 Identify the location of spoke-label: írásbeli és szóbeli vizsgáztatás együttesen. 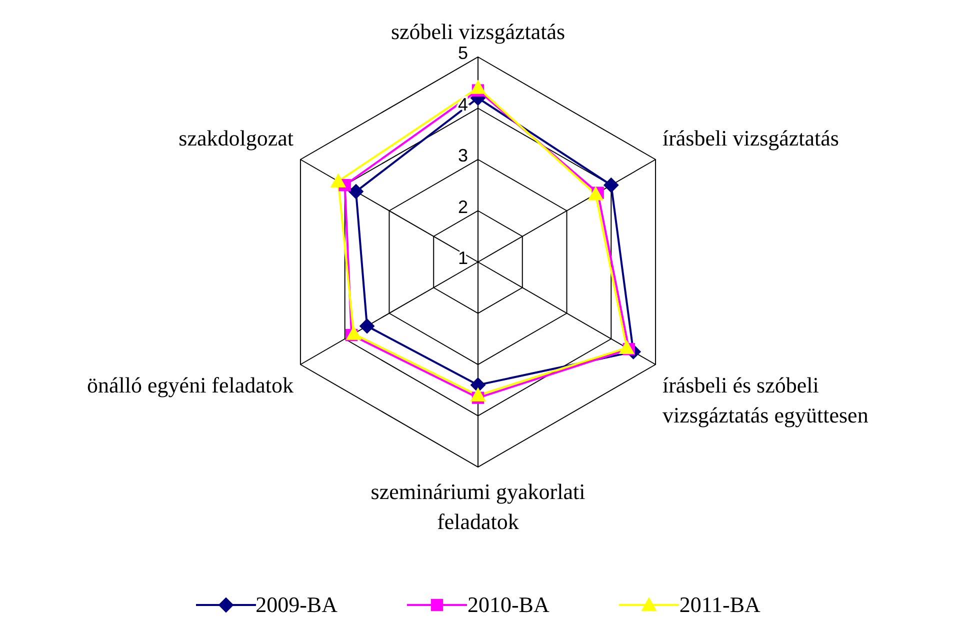
(765, 400).